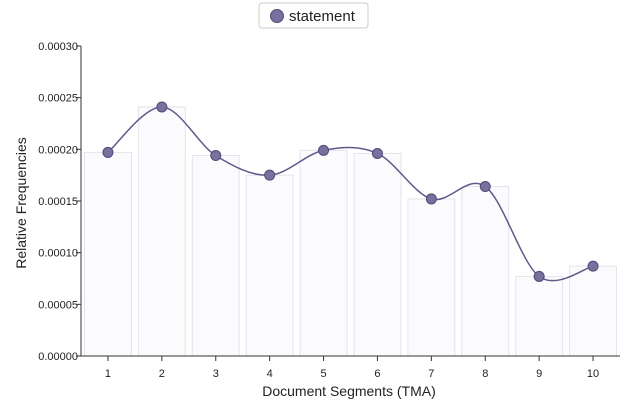  I want to click on x-tick-label: 2, so click(162, 374).